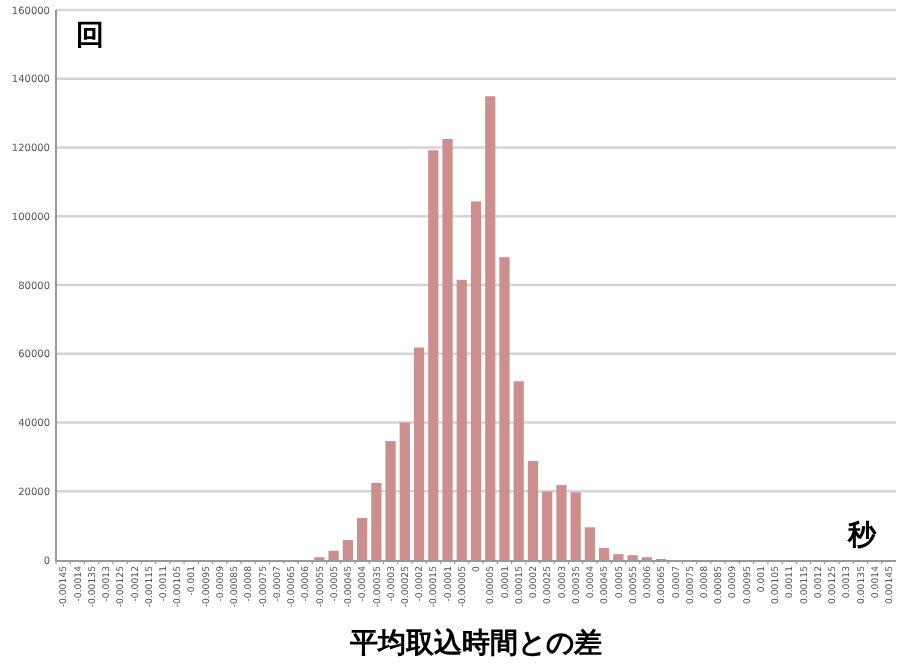  What do you see at coordinates (862, 536) in the screenshot?
I see `annotation: 秒` at bounding box center [862, 536].